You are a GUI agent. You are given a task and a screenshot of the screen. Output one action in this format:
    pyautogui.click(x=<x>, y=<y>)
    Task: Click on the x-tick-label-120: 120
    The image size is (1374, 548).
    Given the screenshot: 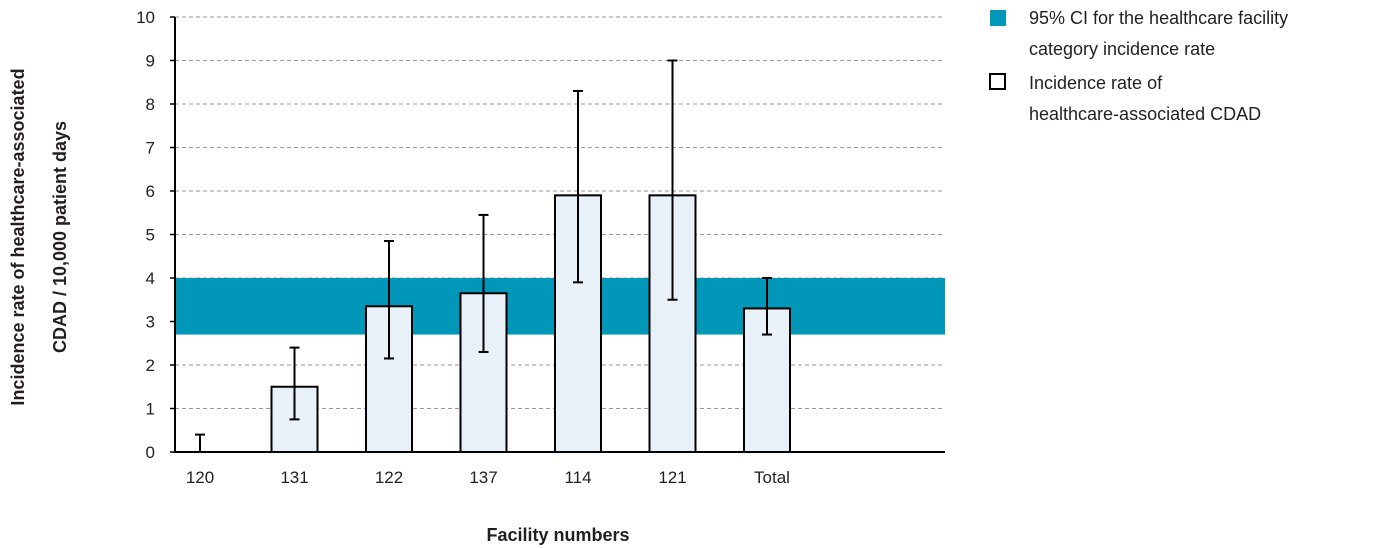 What is the action you would take?
    pyautogui.click(x=200, y=477)
    